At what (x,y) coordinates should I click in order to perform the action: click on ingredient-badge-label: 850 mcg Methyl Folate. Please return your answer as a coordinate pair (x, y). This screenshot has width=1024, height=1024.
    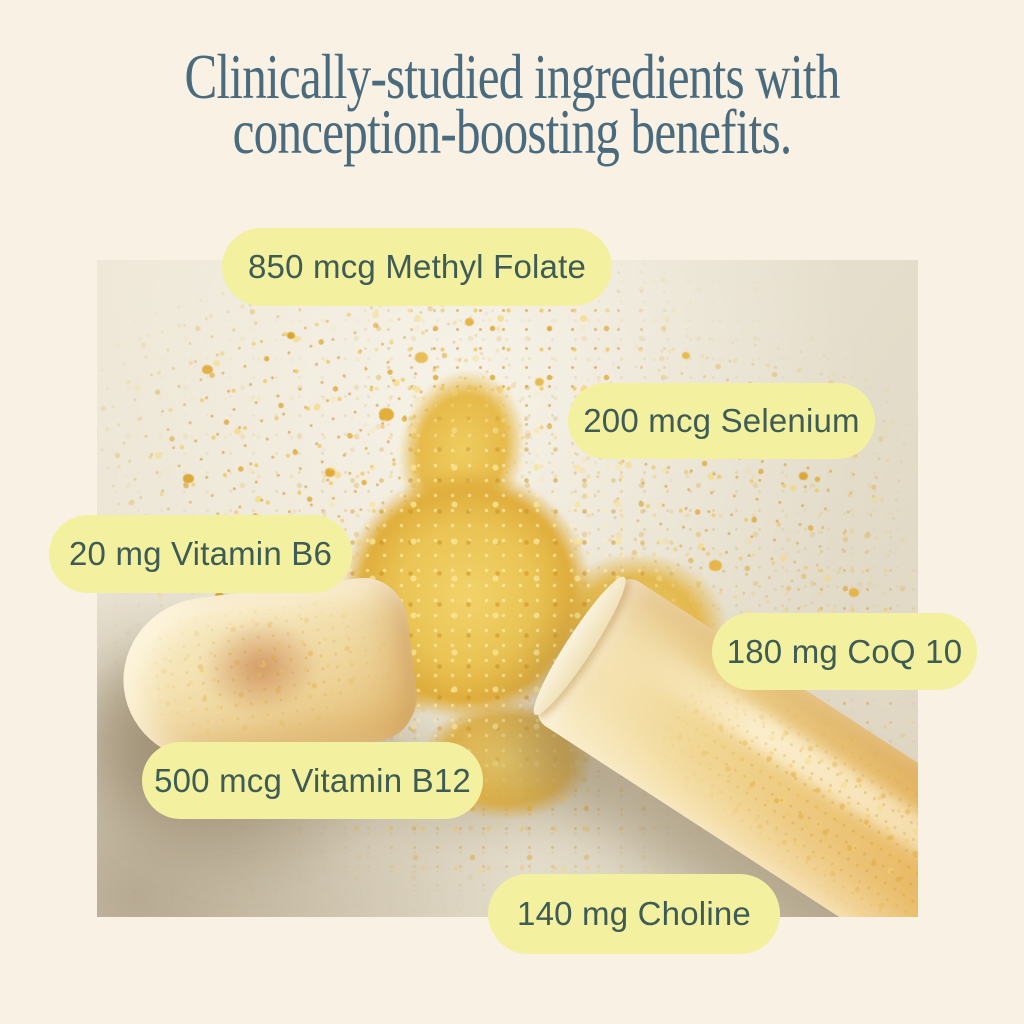
    Looking at the image, I should click on (417, 266).